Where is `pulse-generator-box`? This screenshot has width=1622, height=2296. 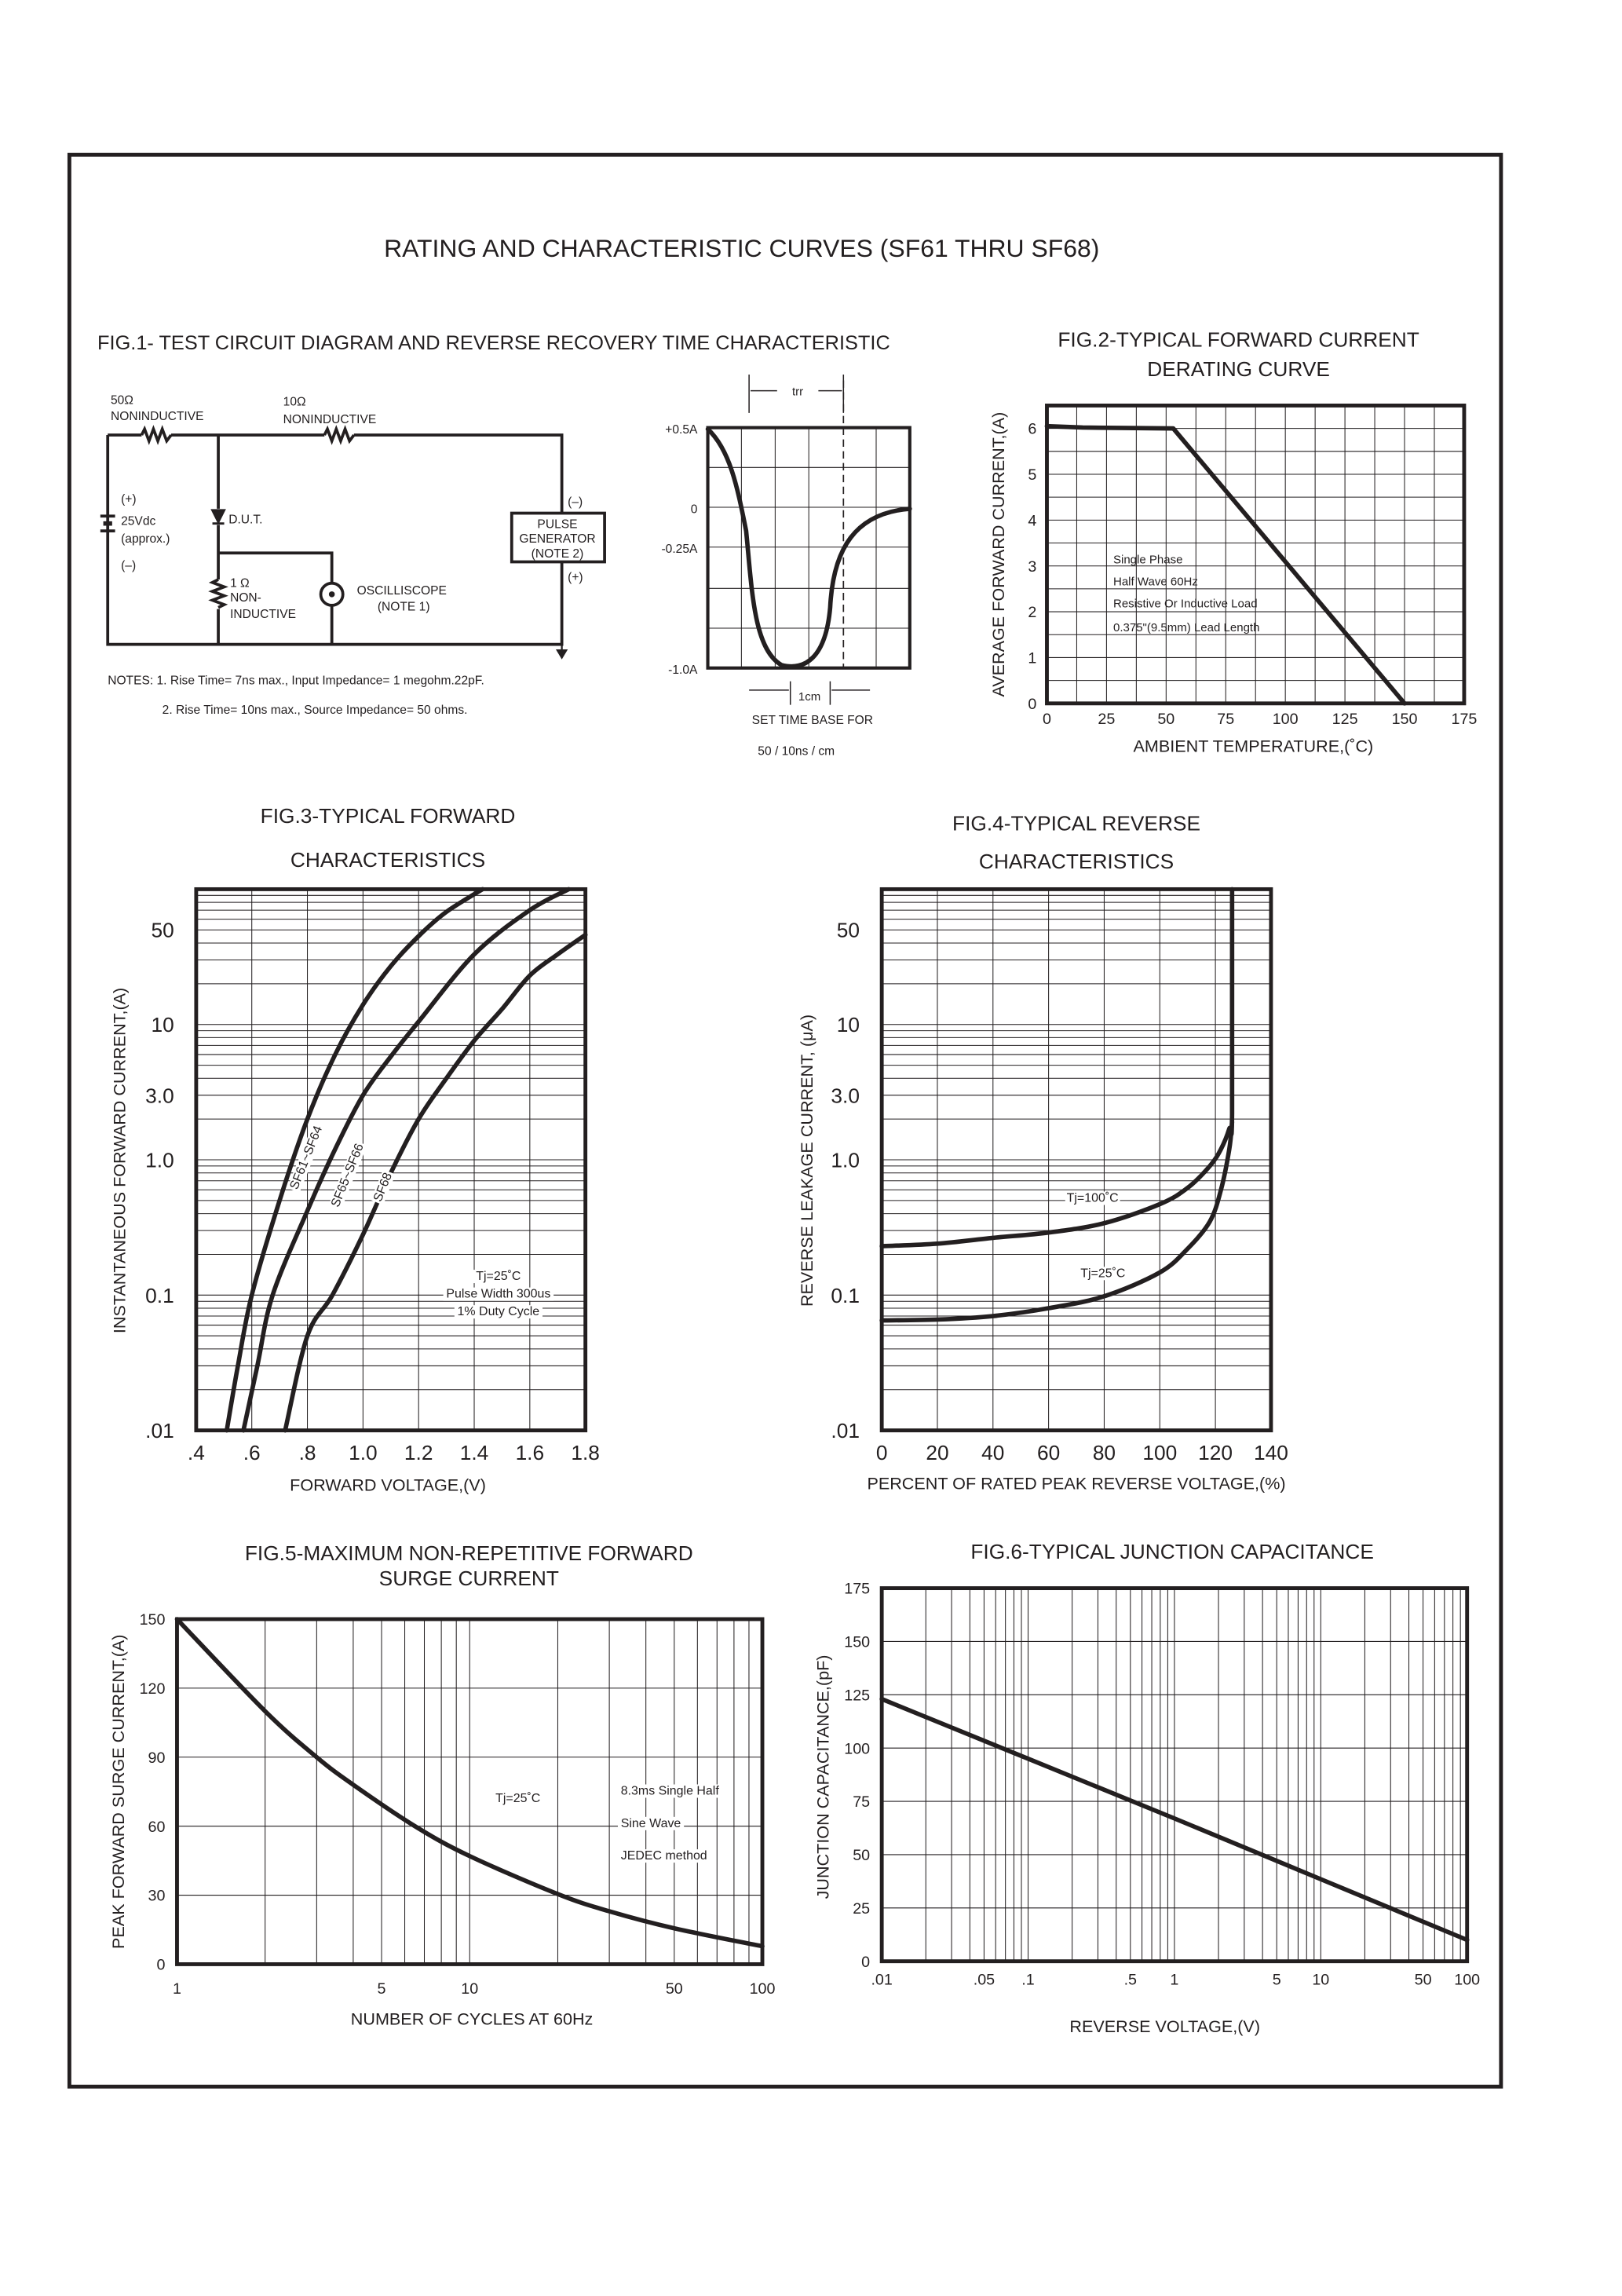
pulse-generator-box is located at coordinates (558, 537).